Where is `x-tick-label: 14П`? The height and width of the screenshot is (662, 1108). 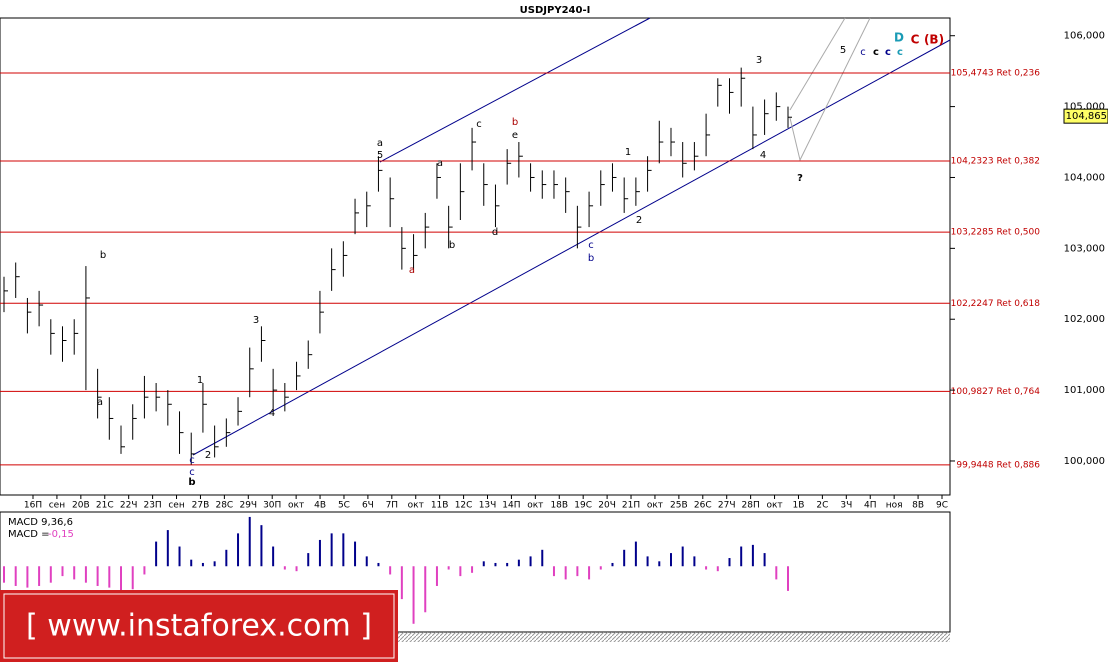
x-tick-label: 14П is located at coordinates (511, 506).